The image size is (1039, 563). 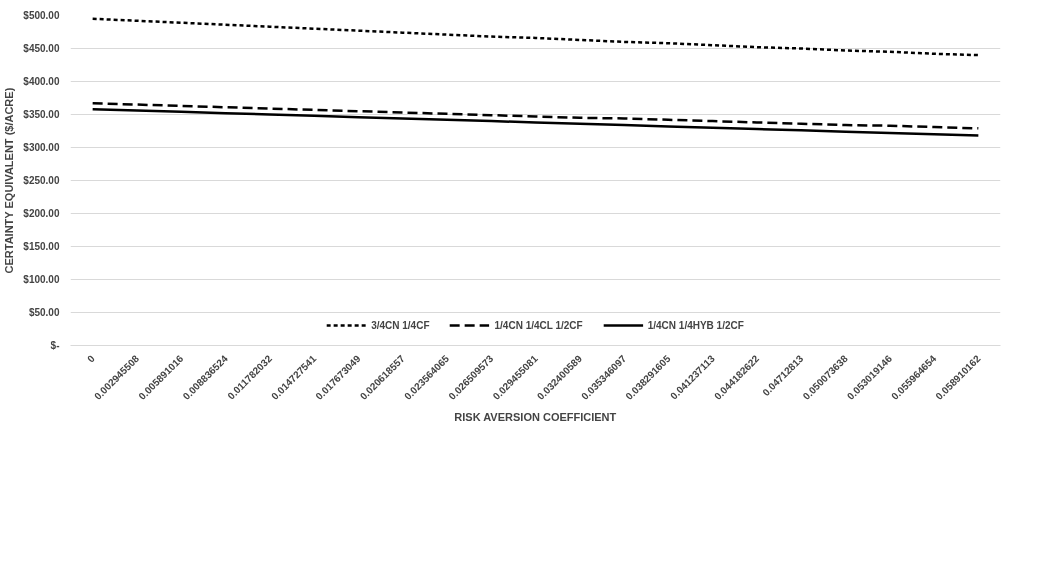 I want to click on y-tick-label: $50.00, so click(x=44, y=312).